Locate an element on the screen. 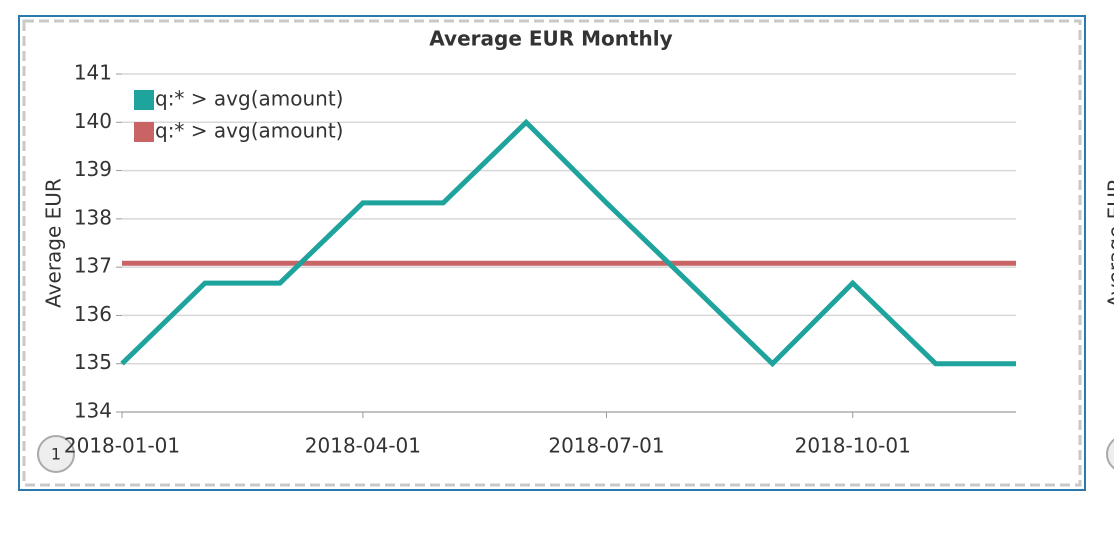  x-tick-label: 2018-10-01 is located at coordinates (853, 446).